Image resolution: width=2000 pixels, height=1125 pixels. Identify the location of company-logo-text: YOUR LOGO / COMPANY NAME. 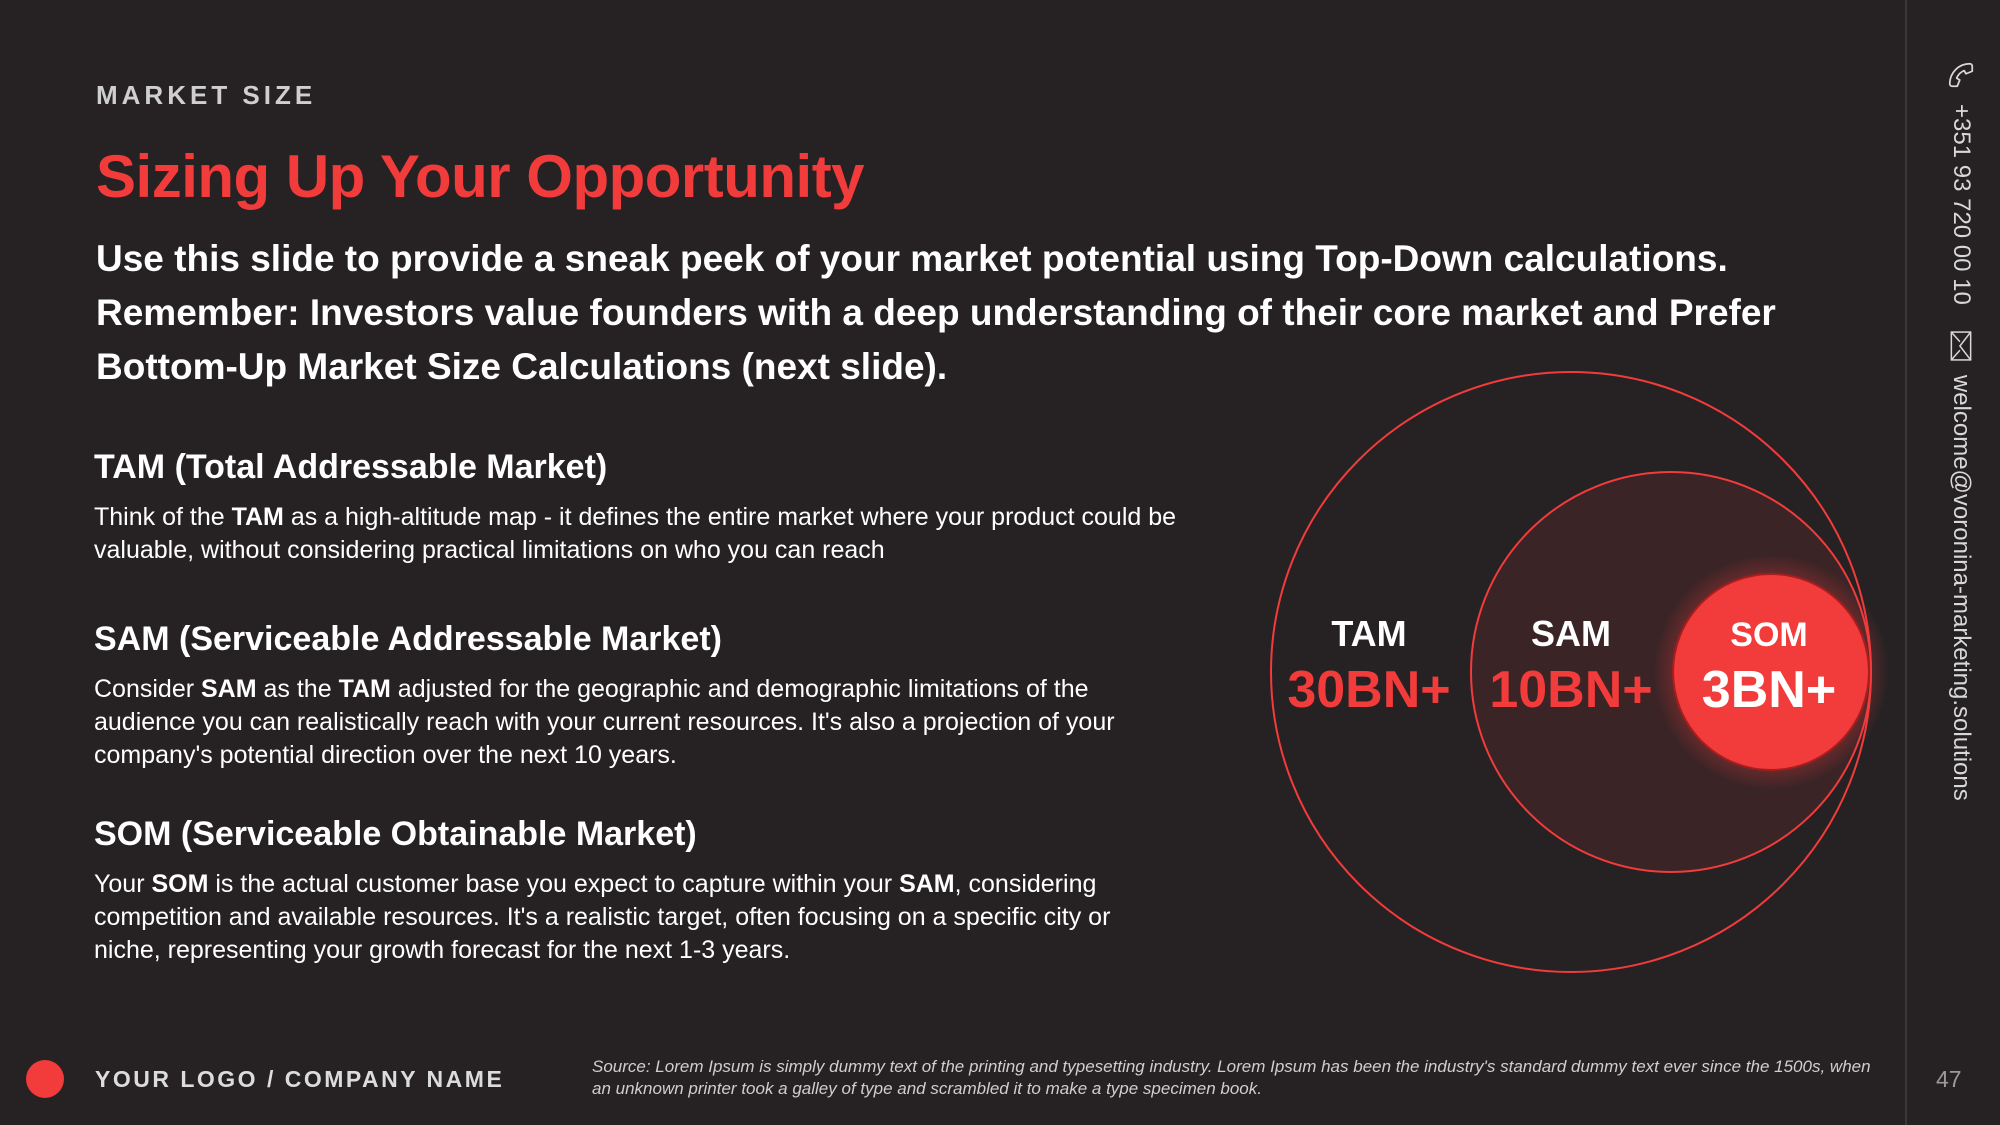
(300, 1079).